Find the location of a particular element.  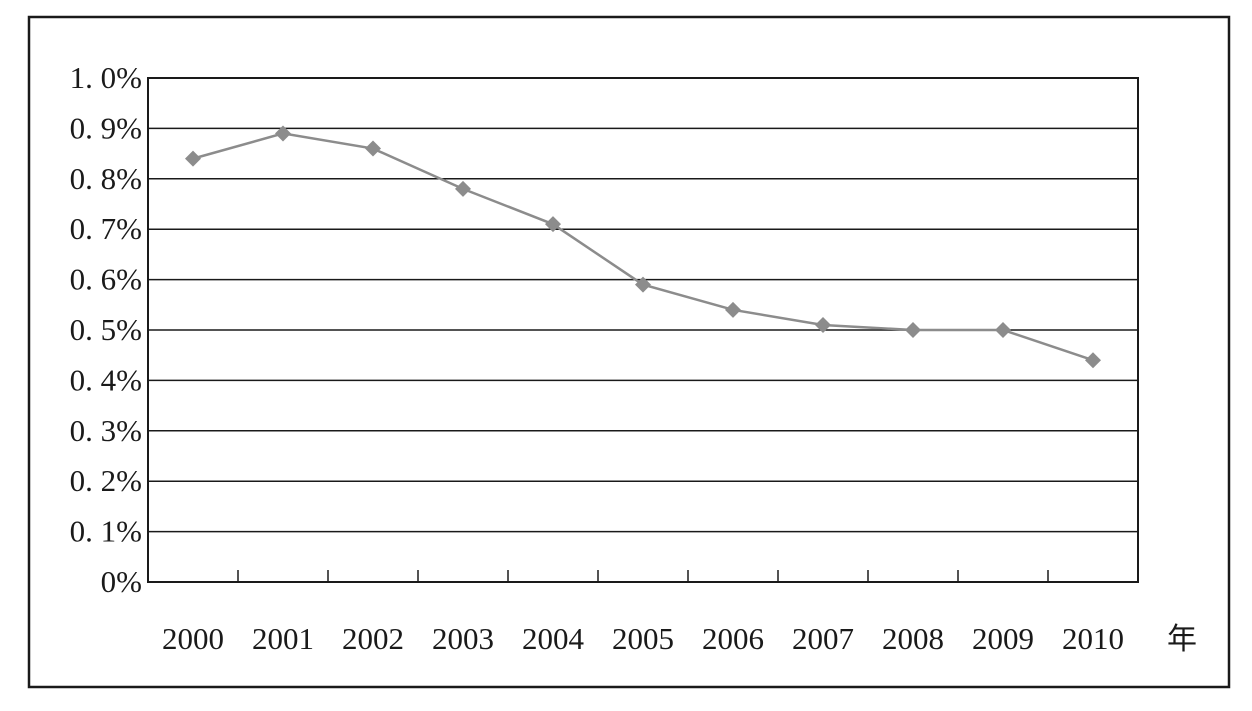

y-tick-label: 0. 5% is located at coordinates (106, 329).